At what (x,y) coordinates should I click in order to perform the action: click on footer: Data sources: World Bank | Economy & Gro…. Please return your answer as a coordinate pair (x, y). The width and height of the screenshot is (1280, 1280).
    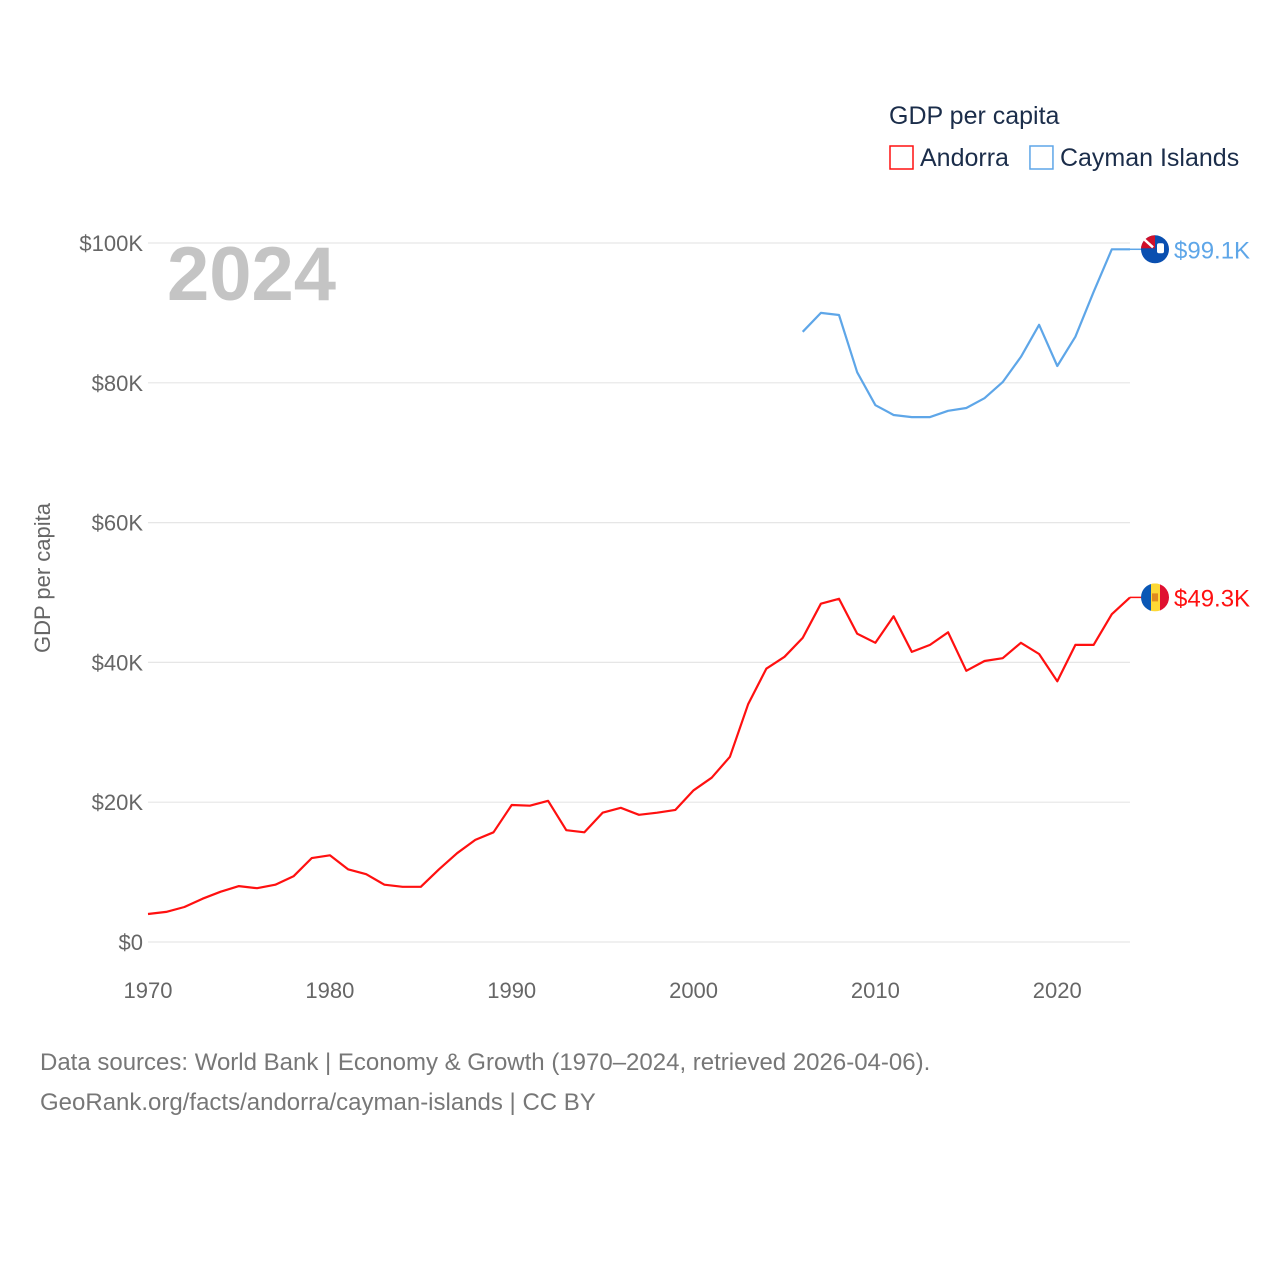
    Looking at the image, I should click on (485, 1083).